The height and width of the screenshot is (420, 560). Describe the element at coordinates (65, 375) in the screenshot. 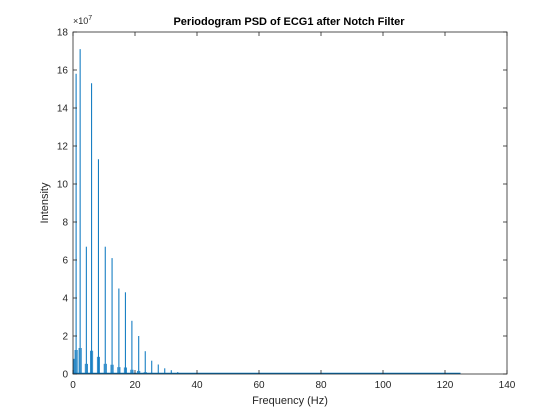

I see `y-tick-label: 0` at that location.